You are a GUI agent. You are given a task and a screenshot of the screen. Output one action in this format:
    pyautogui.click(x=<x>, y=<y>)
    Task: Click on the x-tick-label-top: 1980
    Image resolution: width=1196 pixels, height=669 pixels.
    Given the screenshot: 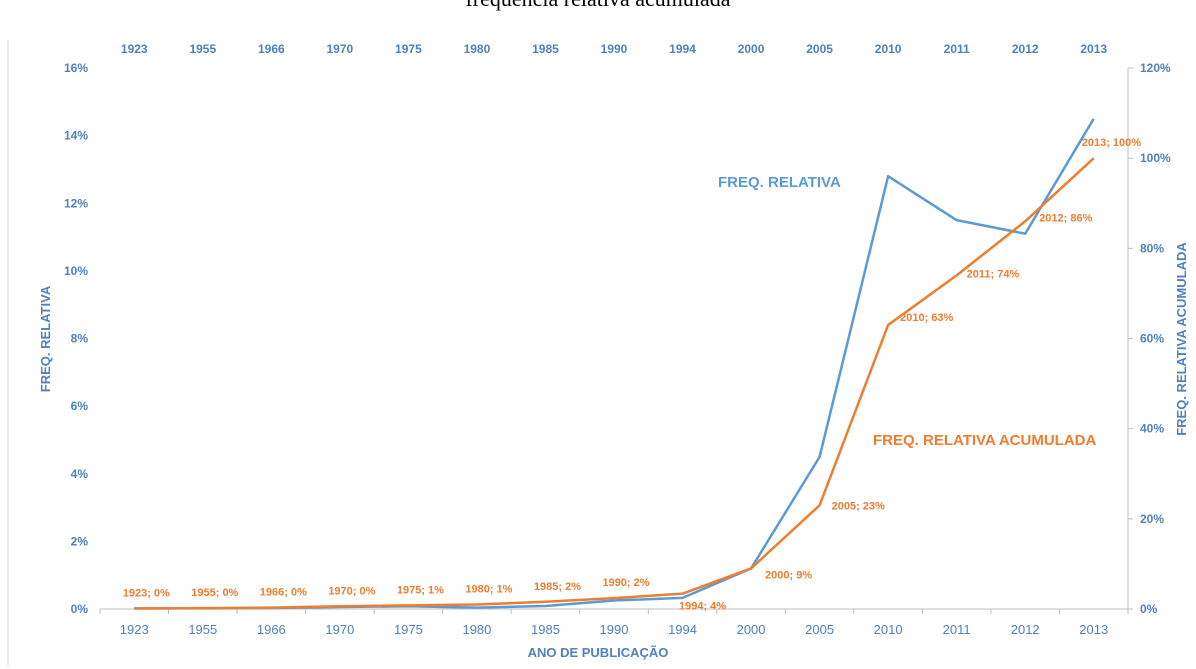 What is the action you would take?
    pyautogui.click(x=477, y=49)
    